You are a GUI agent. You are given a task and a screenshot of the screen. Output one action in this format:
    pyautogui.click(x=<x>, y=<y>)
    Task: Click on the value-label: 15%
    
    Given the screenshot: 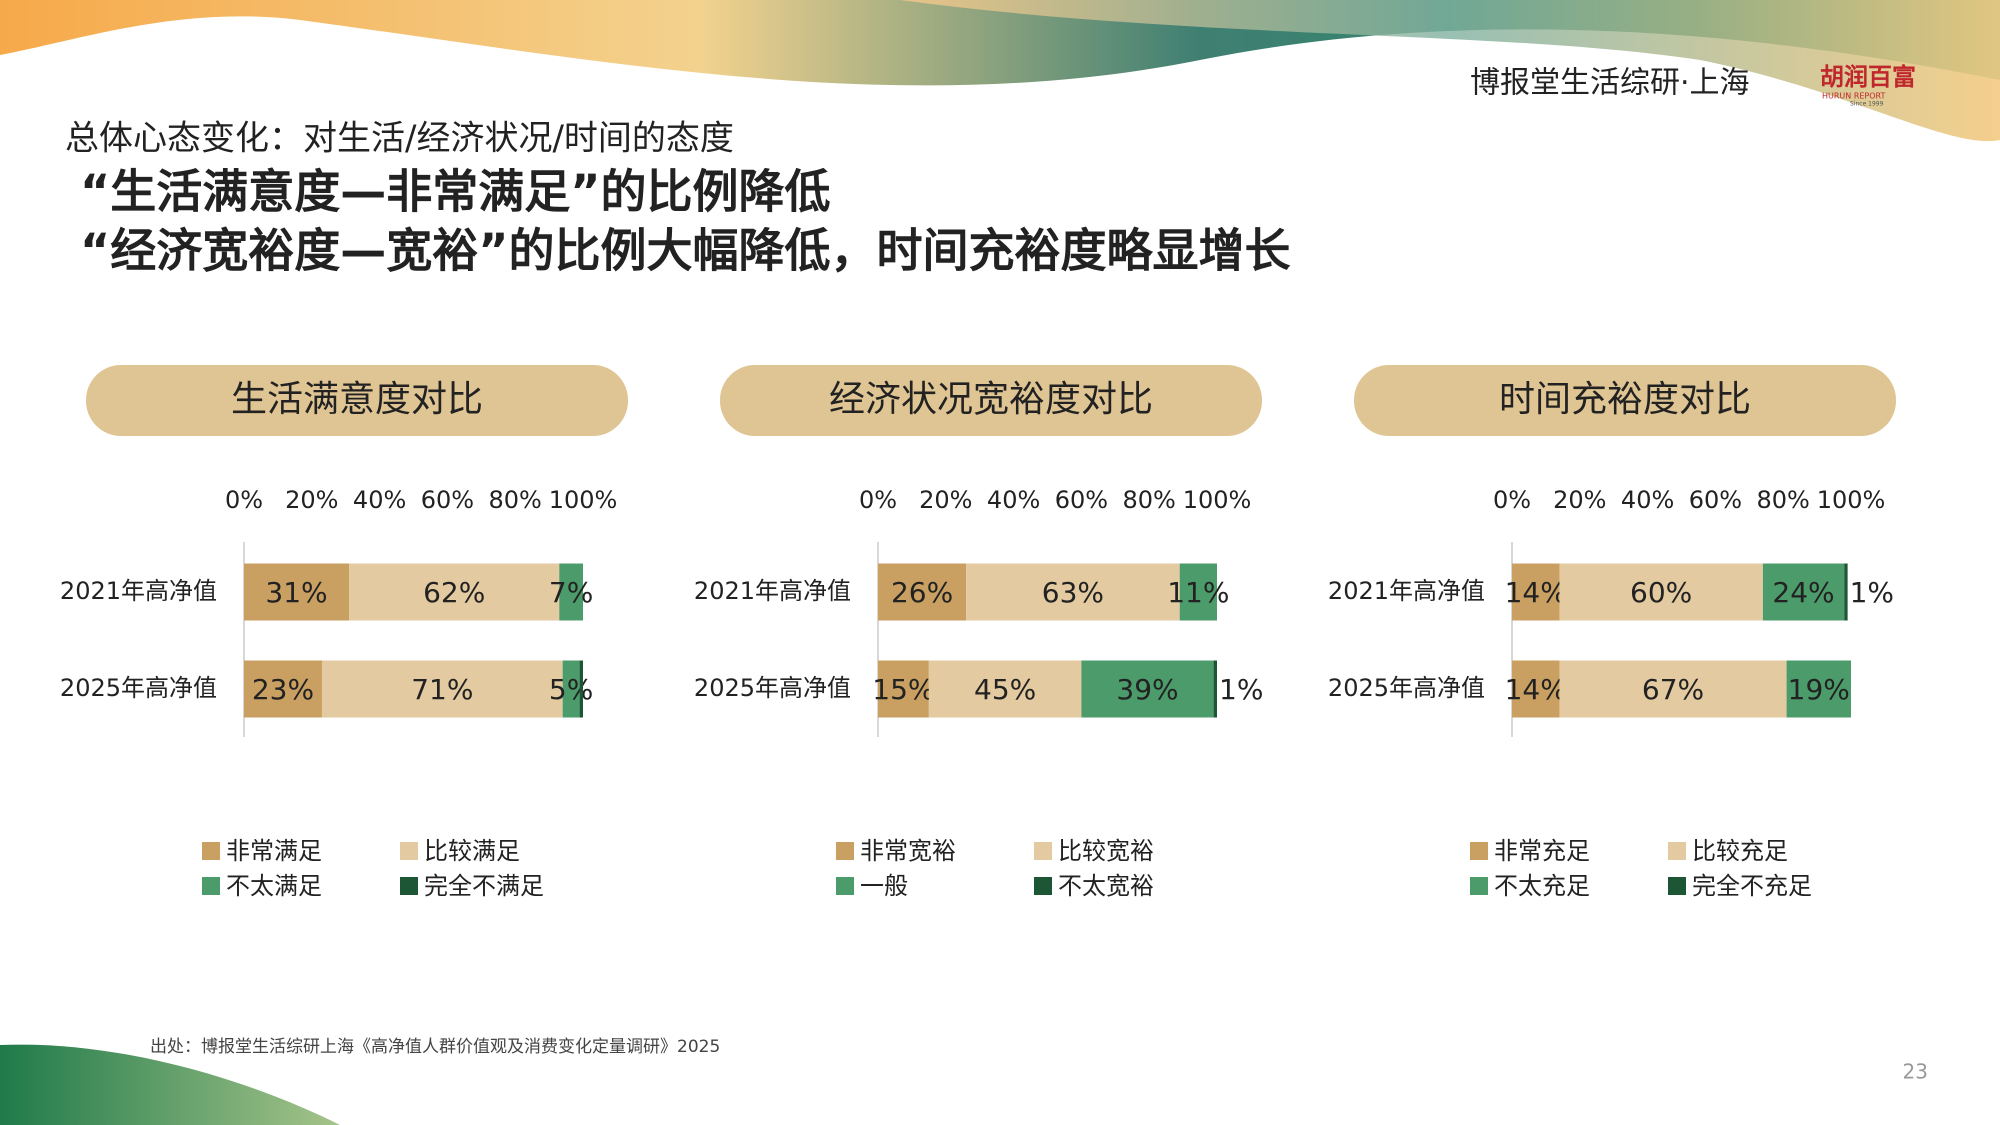 What is the action you would take?
    pyautogui.click(x=903, y=689)
    